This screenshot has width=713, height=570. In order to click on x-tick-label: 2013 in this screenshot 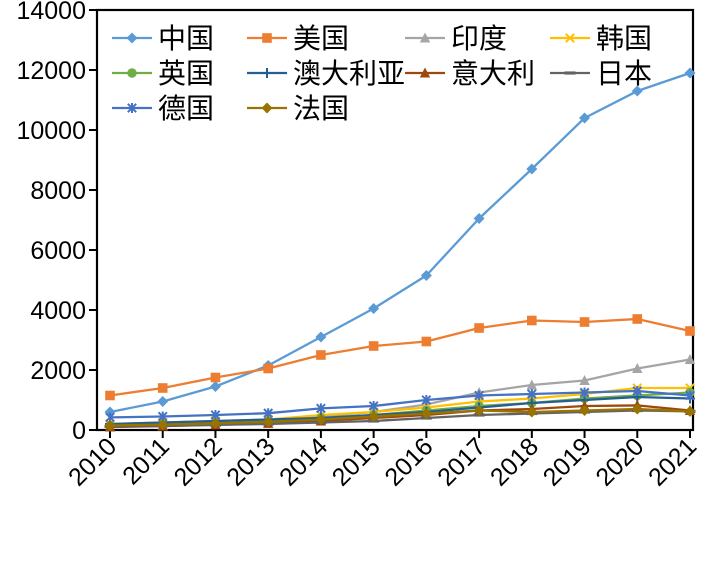, I will do `click(250, 461)`.